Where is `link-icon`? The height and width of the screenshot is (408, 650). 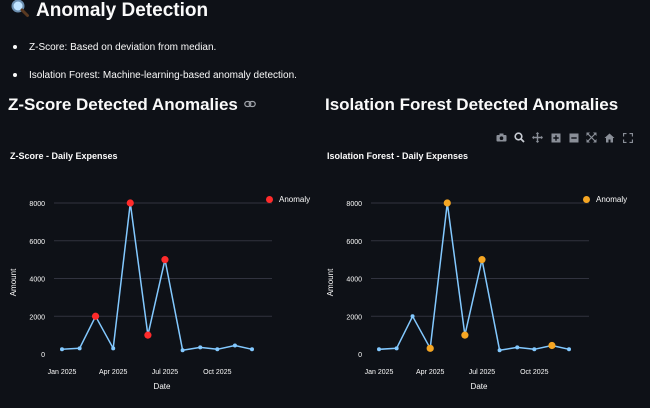
link-icon is located at coordinates (250, 105).